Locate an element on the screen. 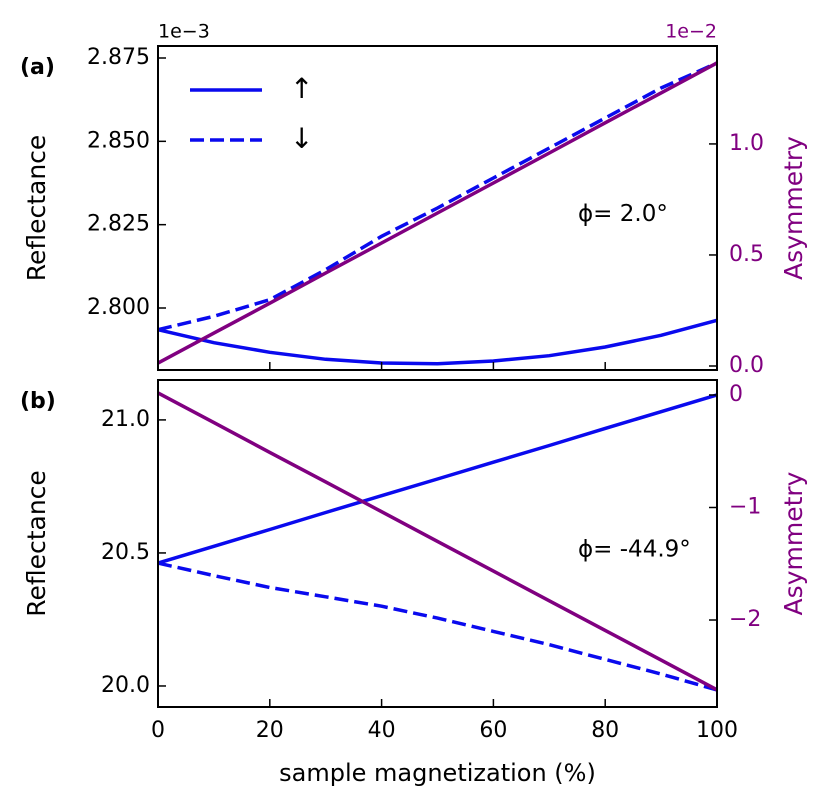  y2-tick-label: 0 is located at coordinates (736, 394).